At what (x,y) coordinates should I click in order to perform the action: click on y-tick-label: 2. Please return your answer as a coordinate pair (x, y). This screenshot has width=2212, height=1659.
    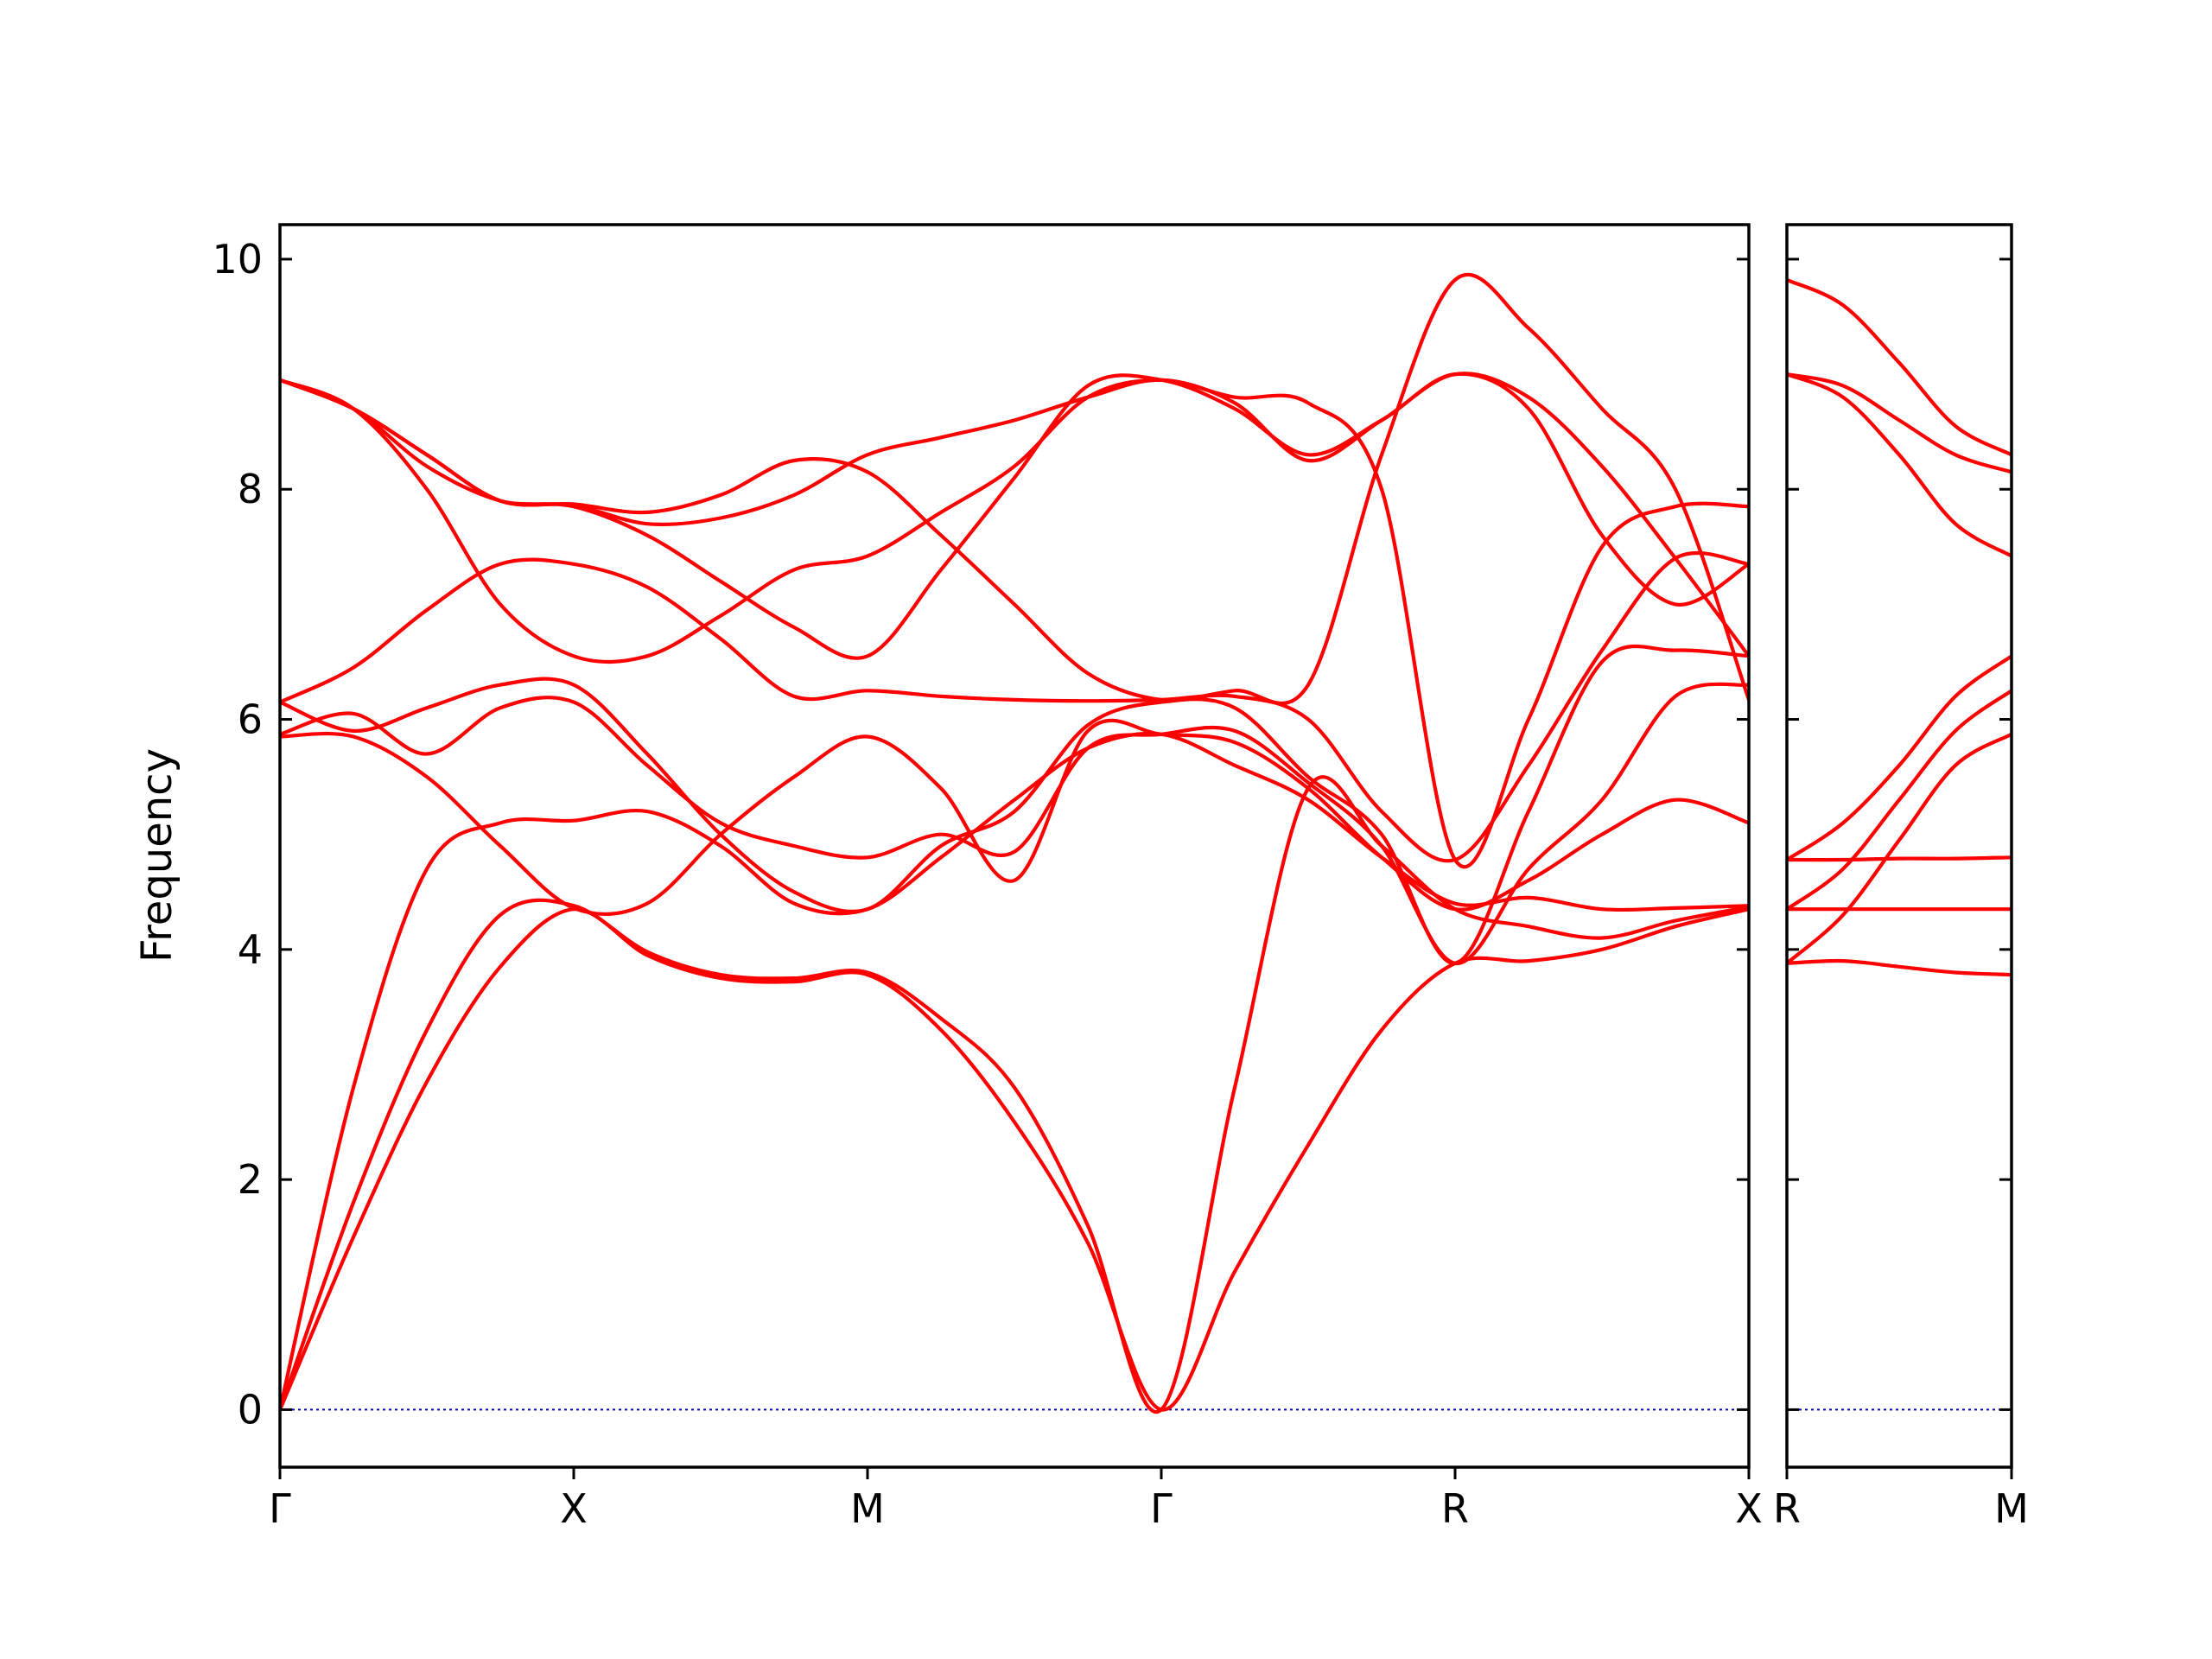
    Looking at the image, I should click on (250, 1179).